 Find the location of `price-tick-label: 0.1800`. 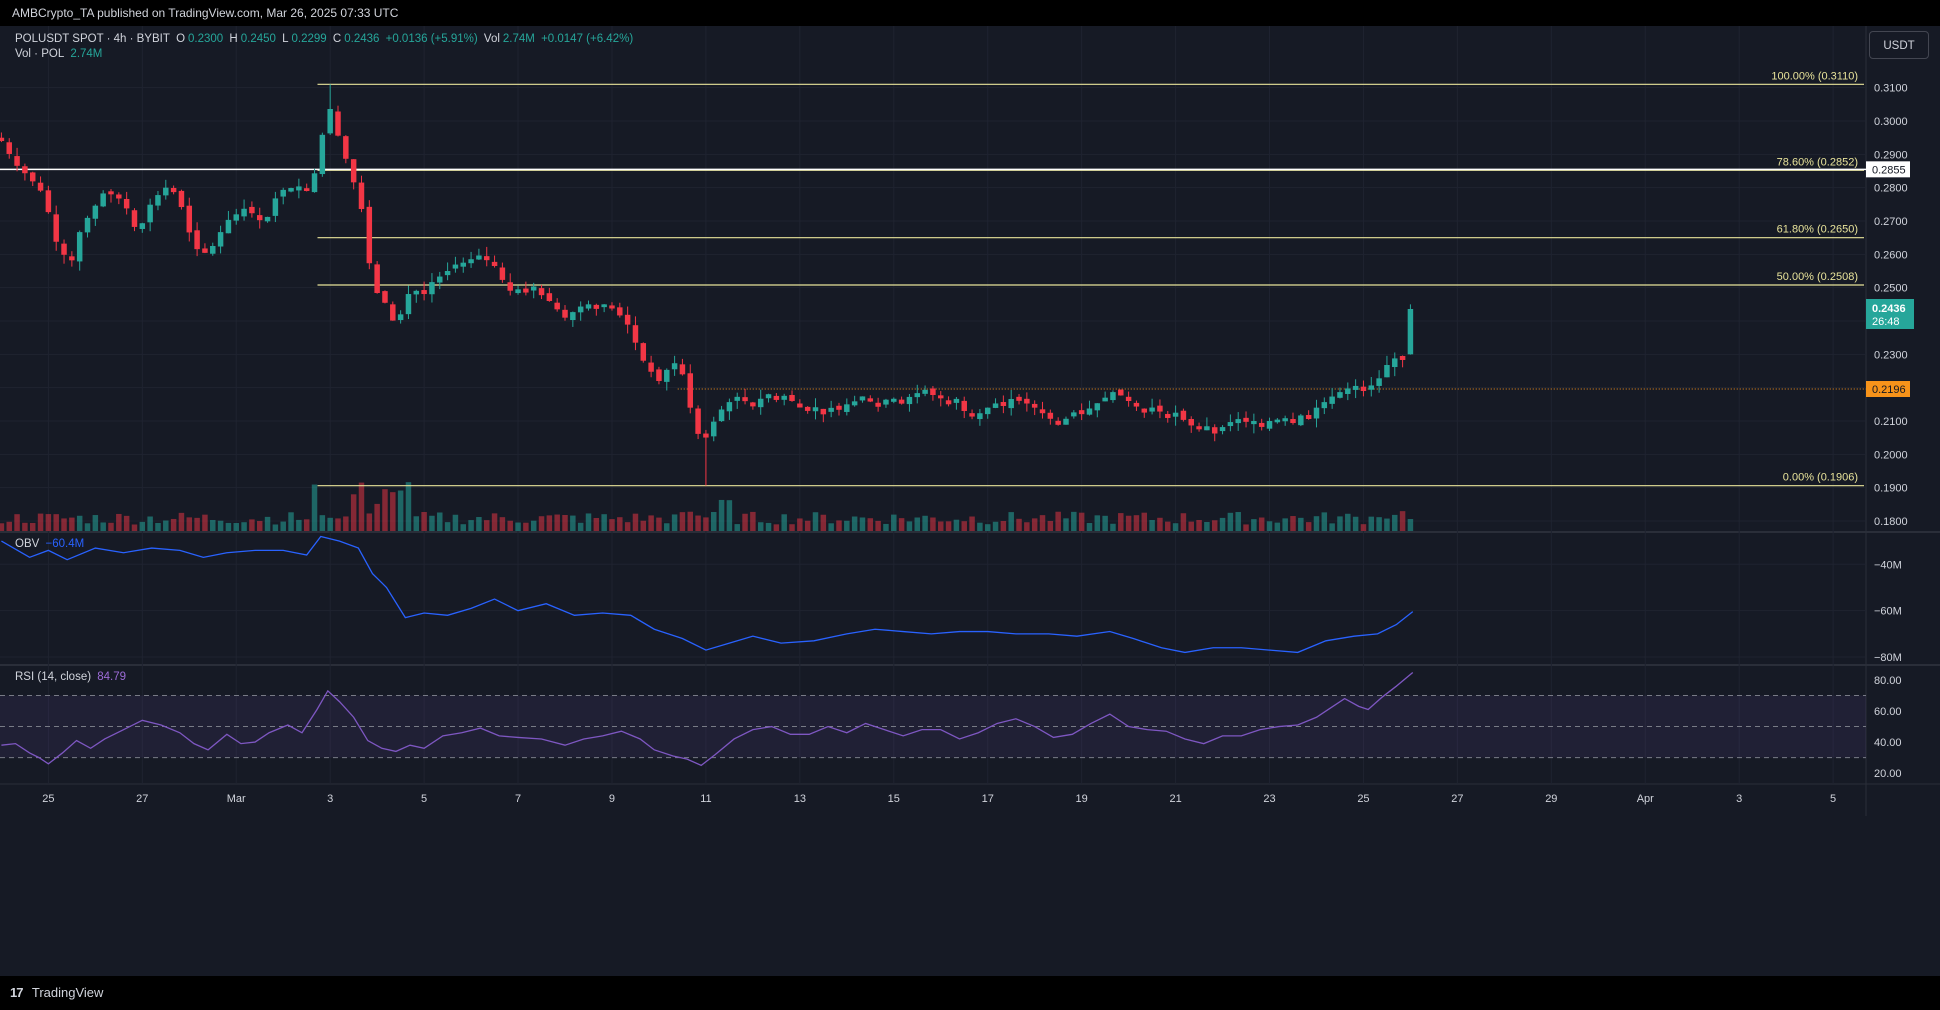

price-tick-label: 0.1800 is located at coordinates (1891, 522).